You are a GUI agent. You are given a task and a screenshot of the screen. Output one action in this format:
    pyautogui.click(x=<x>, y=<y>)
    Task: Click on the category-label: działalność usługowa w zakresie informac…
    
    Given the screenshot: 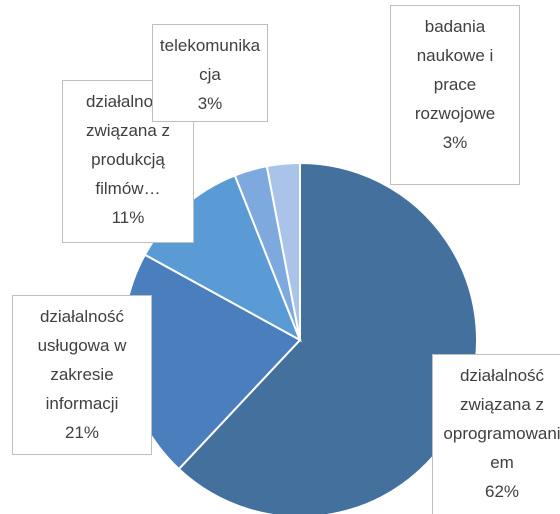 What is the action you would take?
    pyautogui.click(x=82, y=360)
    